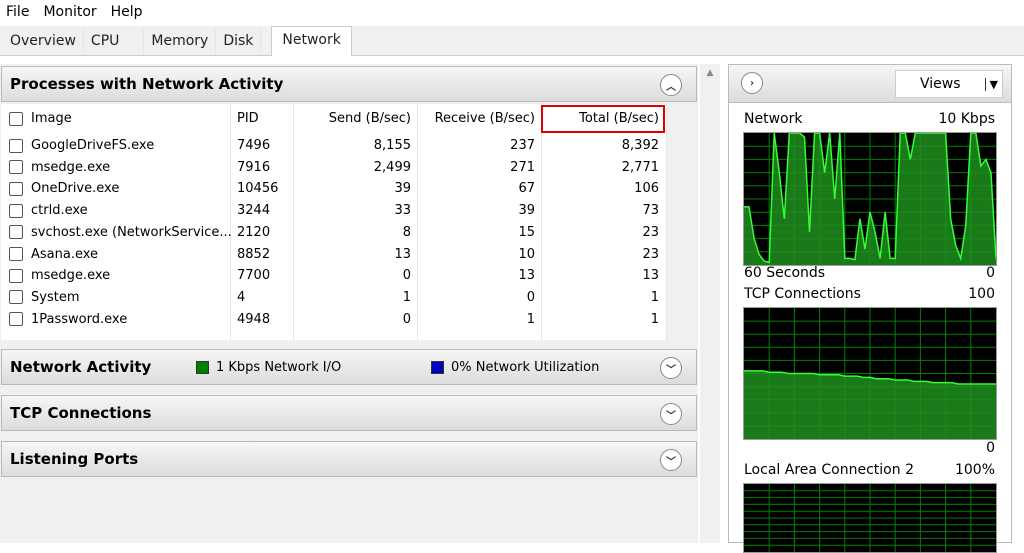 This screenshot has width=1024, height=553. I want to click on cell: 8, so click(406, 232).